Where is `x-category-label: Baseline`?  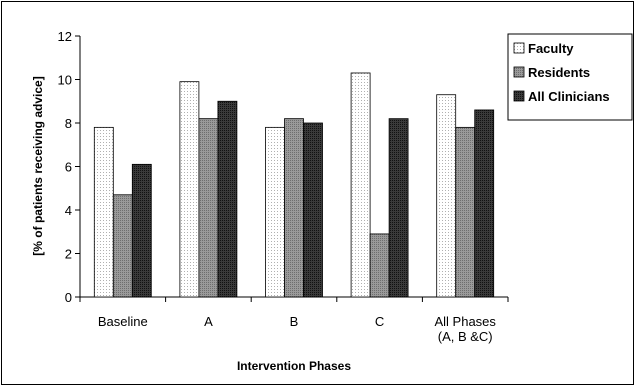 x-category-label: Baseline is located at coordinates (123, 321).